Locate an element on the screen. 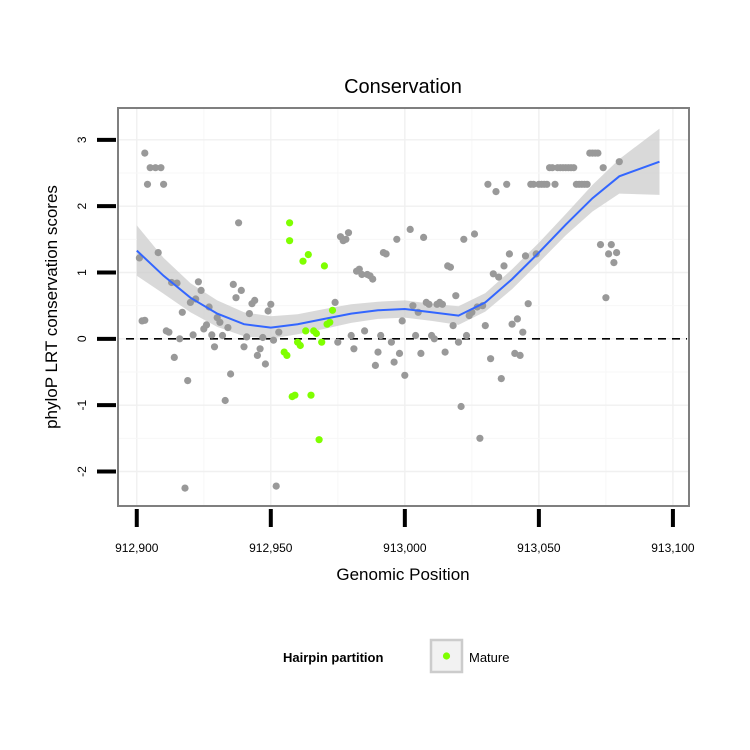  y-tick-label: 0 is located at coordinates (82, 338).